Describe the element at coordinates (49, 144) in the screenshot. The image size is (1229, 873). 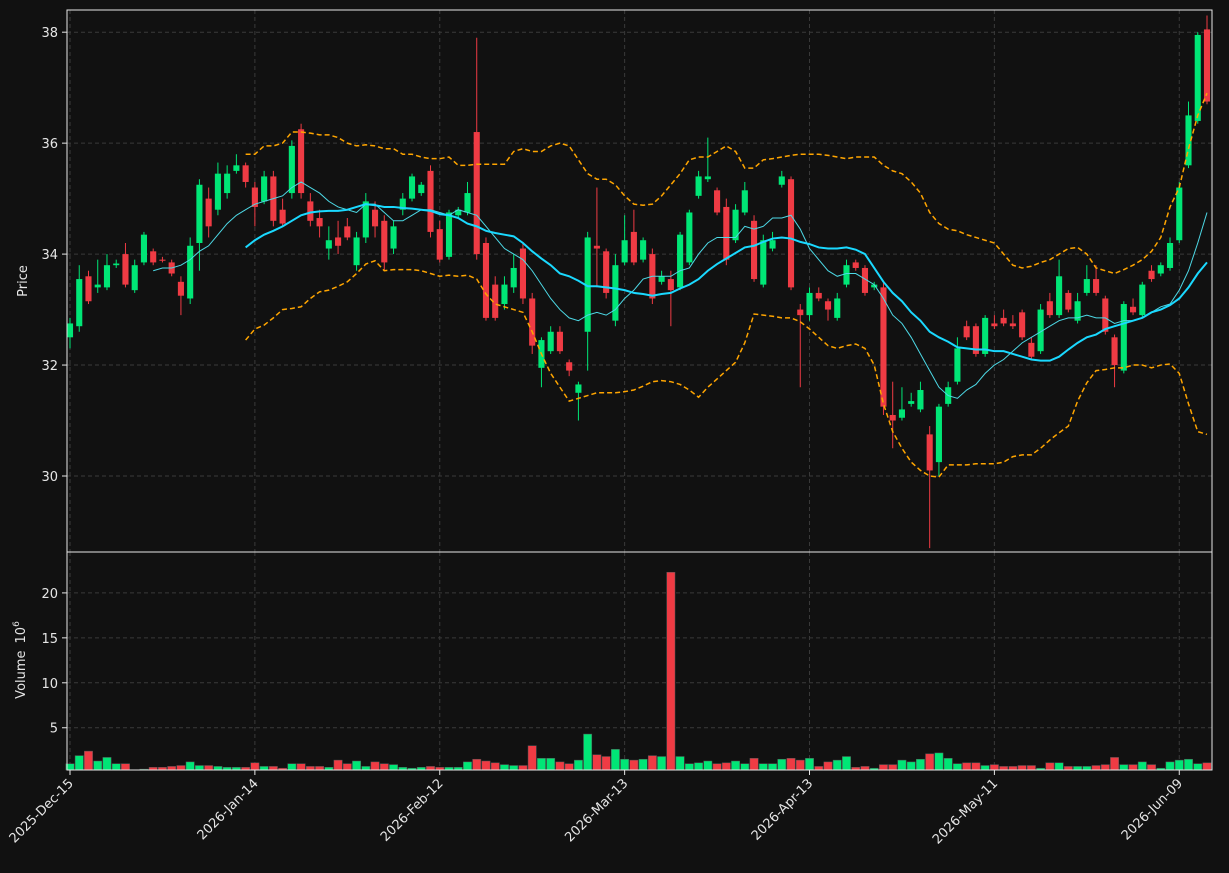
I see `y-tick-label: 36` at that location.